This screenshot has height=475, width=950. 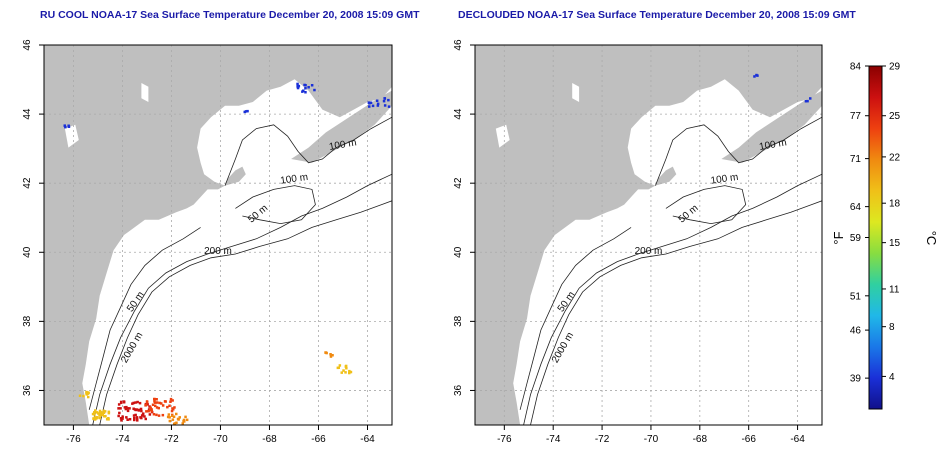 I want to click on x-tick-label: -72, so click(x=171, y=439).